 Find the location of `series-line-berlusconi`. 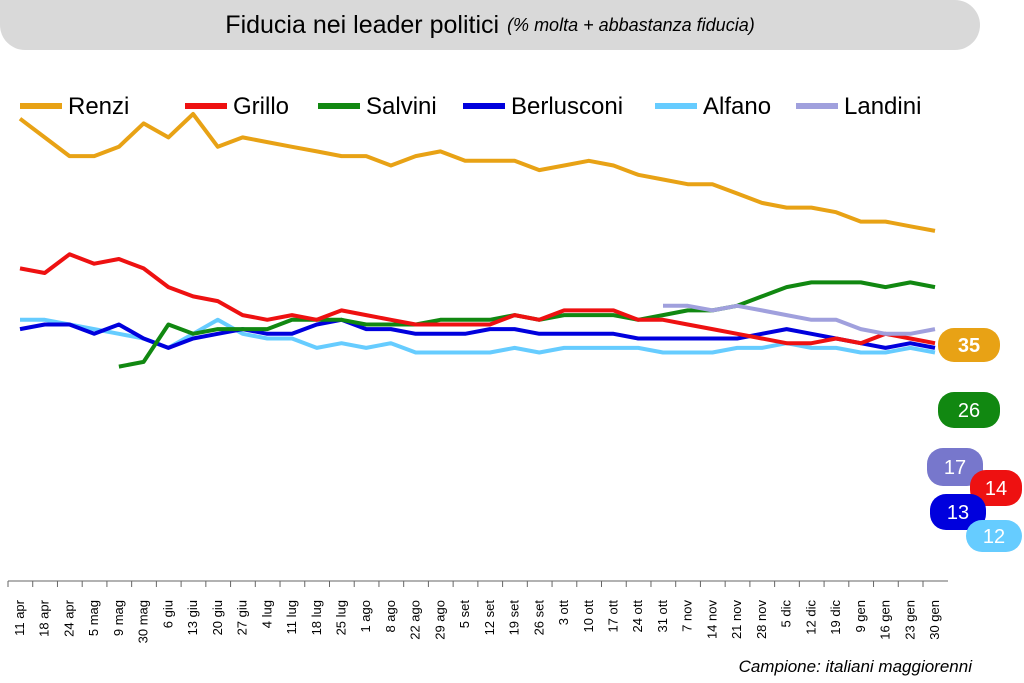

series-line-berlusconi is located at coordinates (477, 333).